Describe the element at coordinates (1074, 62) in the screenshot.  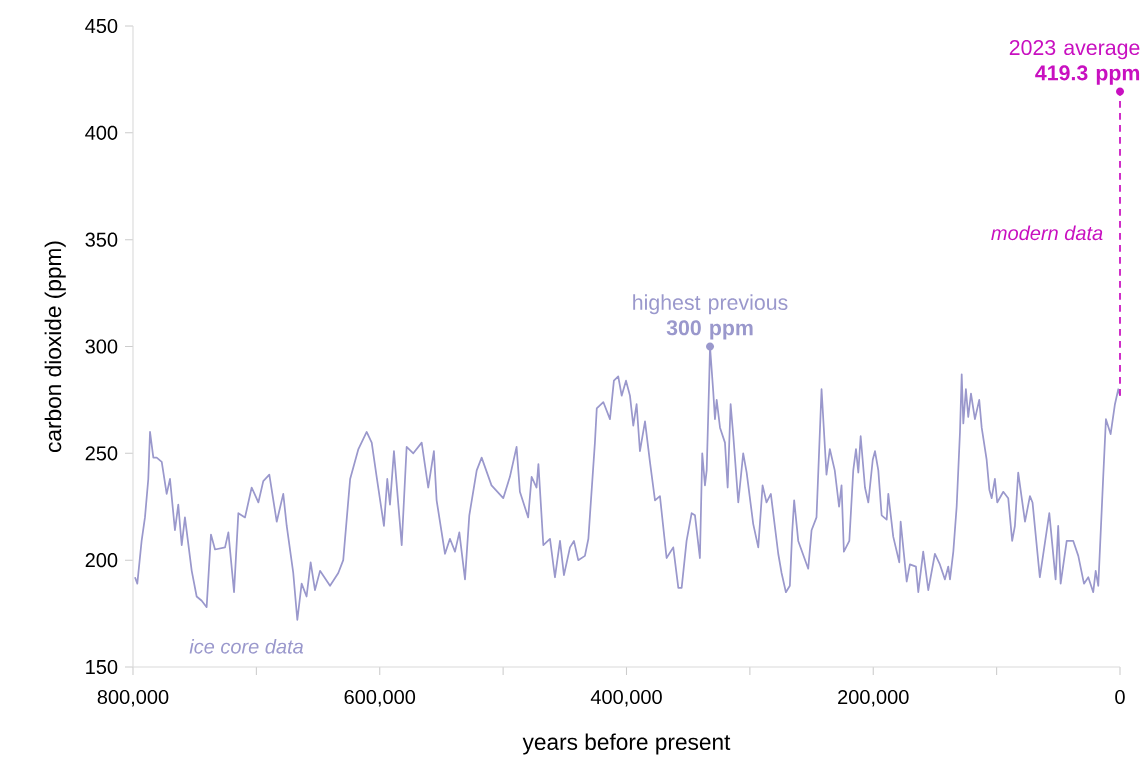
I see `annotation: 2023 average 419.3 ppm` at that location.